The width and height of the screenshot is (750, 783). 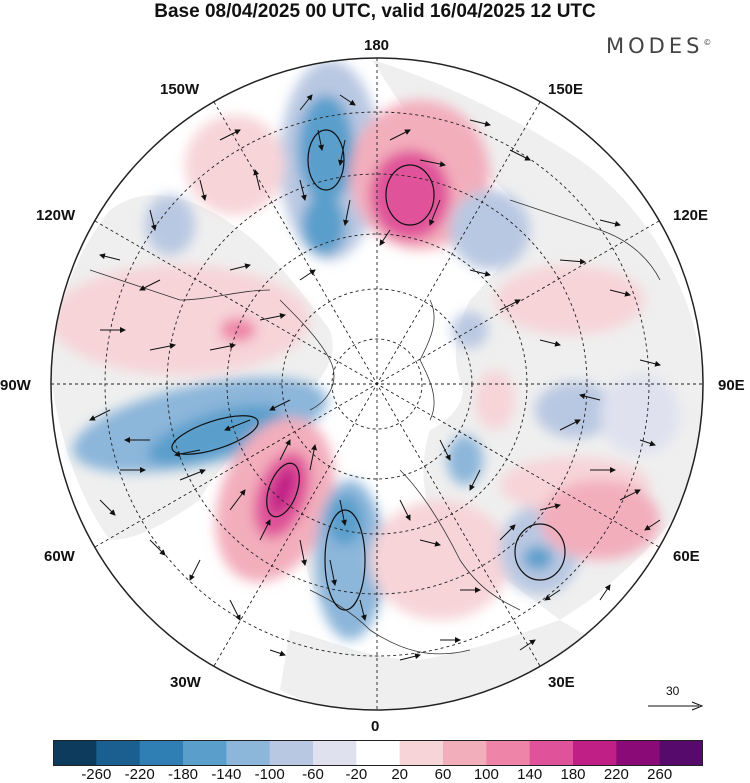 I want to click on lon-label-180: 180, so click(x=377, y=45).